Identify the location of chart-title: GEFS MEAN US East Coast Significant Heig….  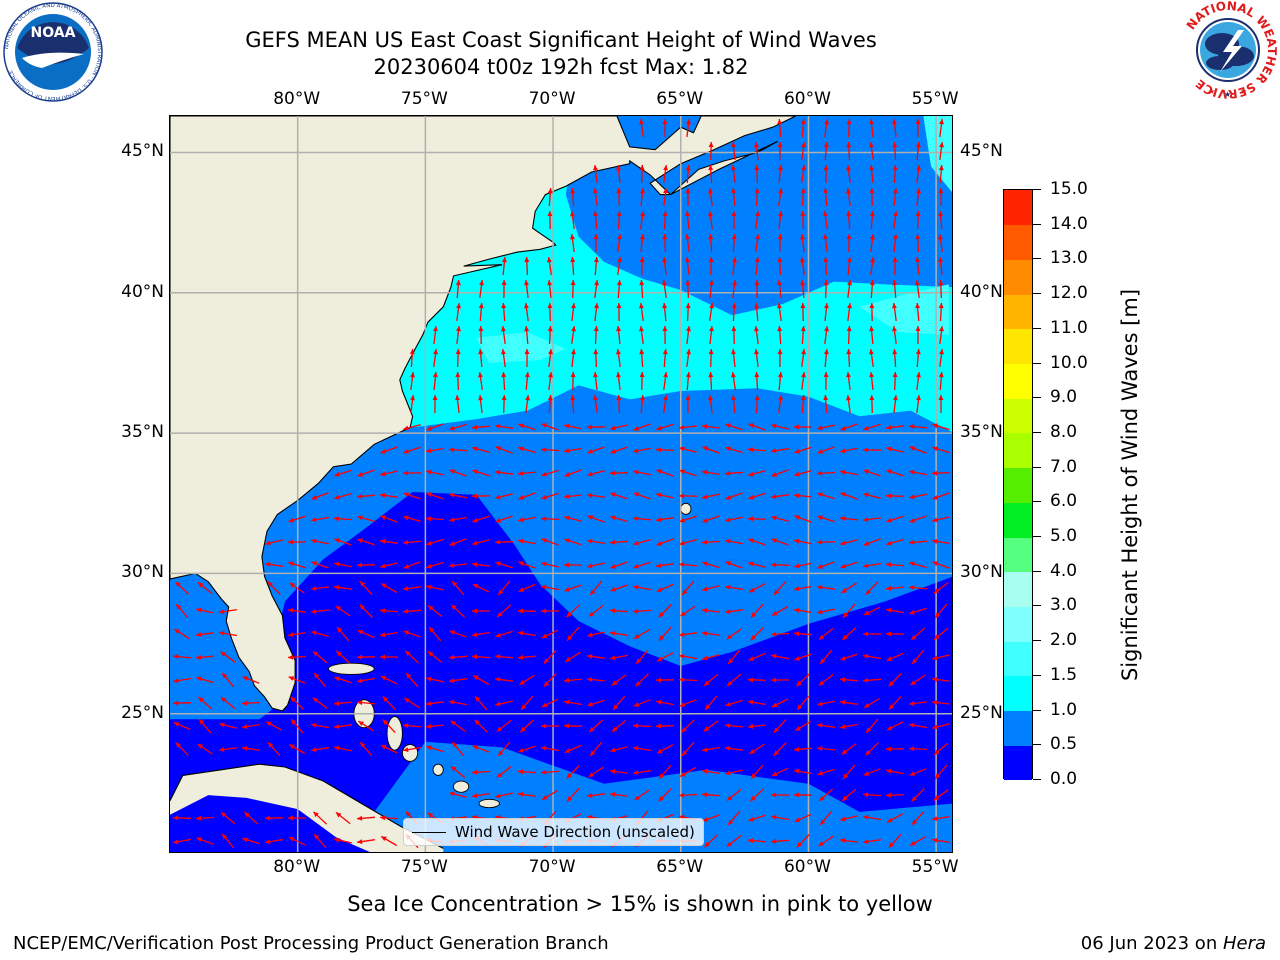
(561, 40).